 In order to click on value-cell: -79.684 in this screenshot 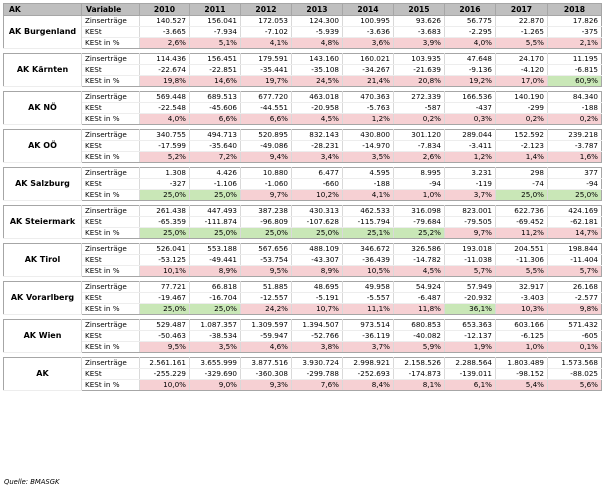, I will do `click(419, 222)`.